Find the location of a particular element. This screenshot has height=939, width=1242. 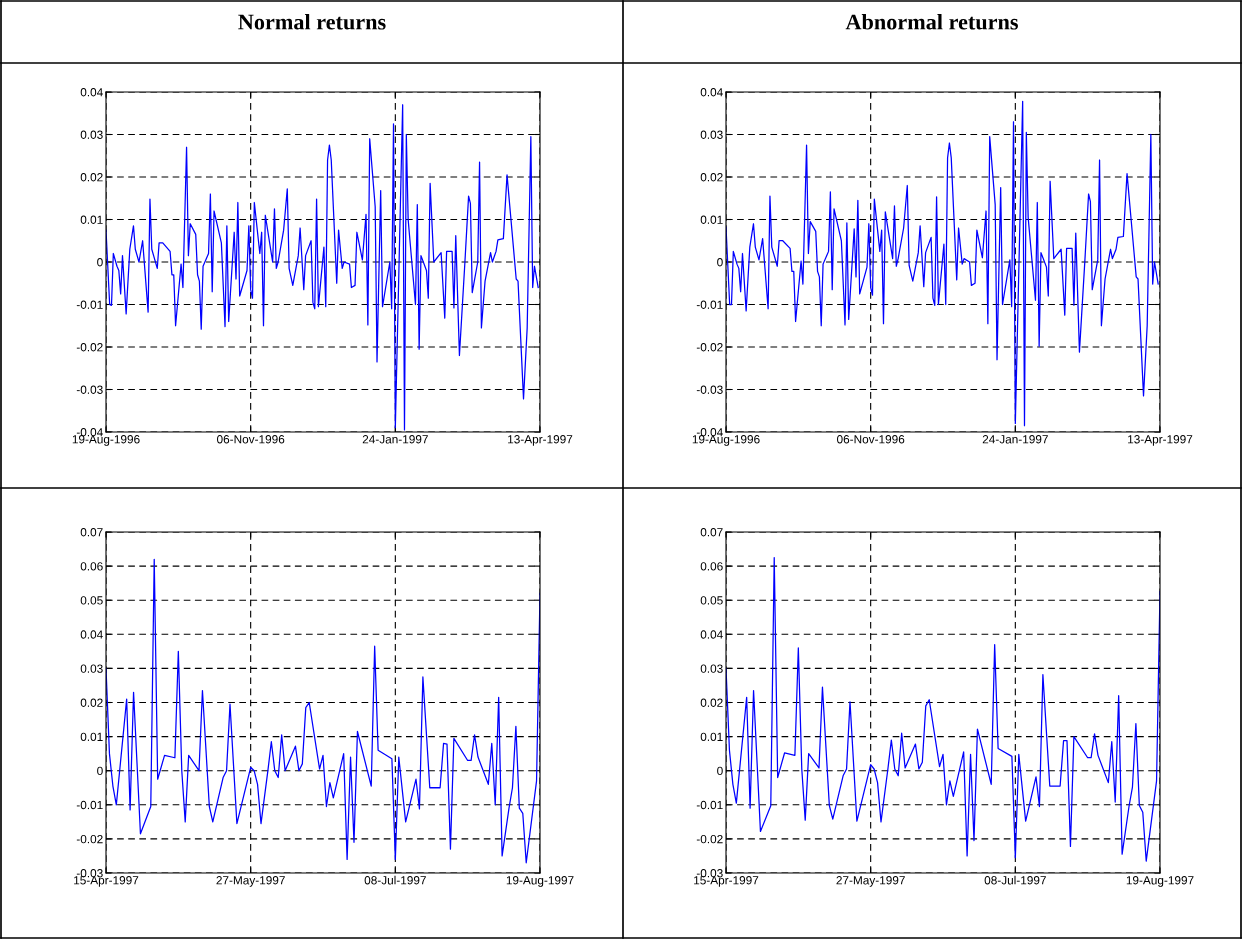

chart-title: Normal returns is located at coordinates (312, 21).